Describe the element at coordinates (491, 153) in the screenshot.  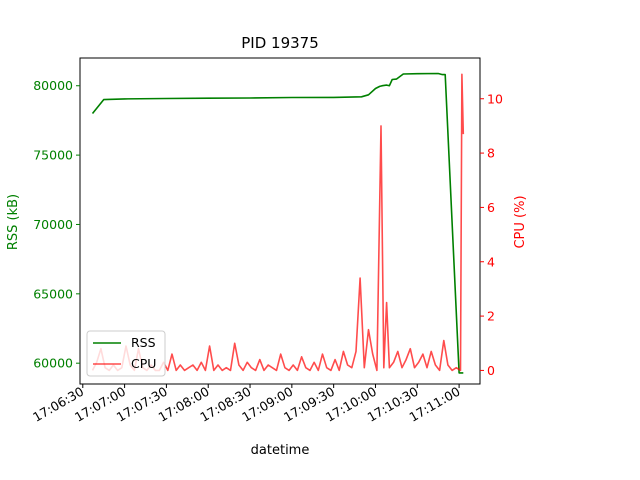
I see `y-tick-label-right: 8` at that location.